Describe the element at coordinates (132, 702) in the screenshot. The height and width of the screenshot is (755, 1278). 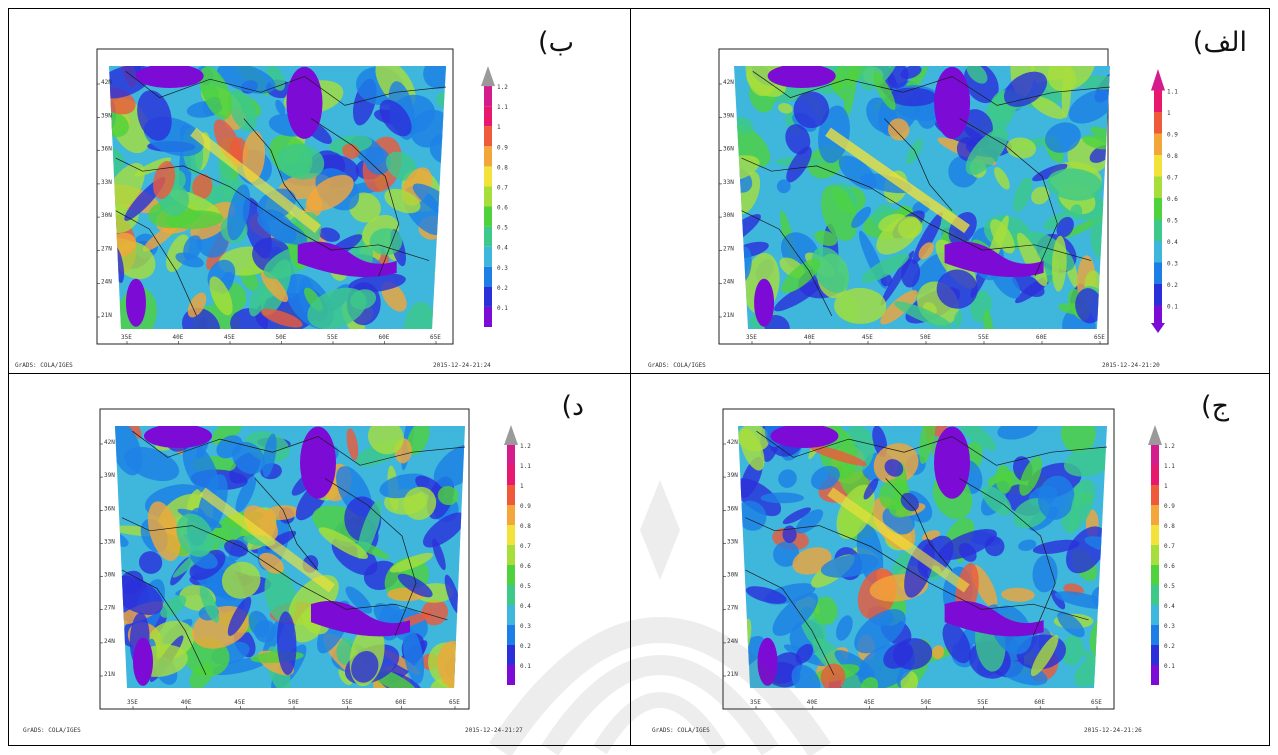
I see `lon-tick-label: 35E` at that location.